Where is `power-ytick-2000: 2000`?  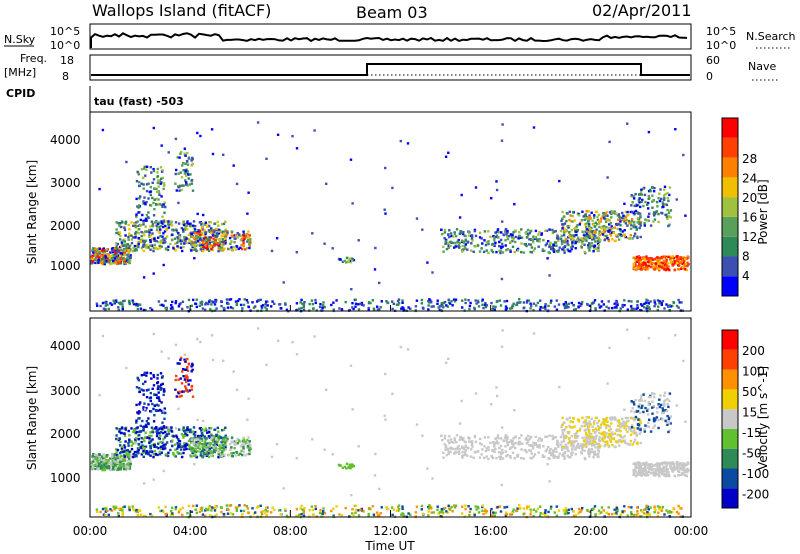
power-ytick-2000: 2000 is located at coordinates (65, 226).